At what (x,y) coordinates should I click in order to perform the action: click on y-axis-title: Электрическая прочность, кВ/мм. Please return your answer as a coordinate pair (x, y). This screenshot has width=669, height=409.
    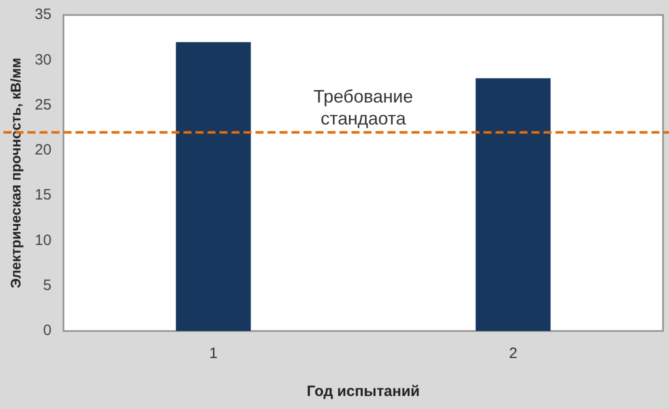
    Looking at the image, I should click on (15, 173).